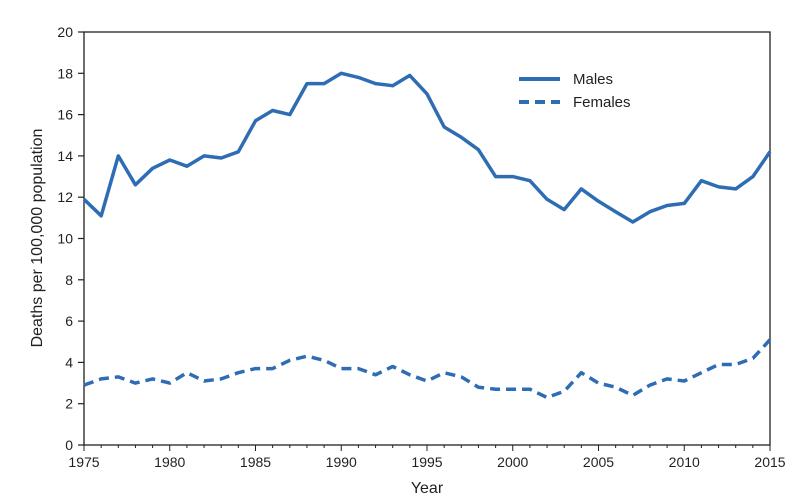  Describe the element at coordinates (602, 102) in the screenshot. I see `legend-label-females: Females` at that location.